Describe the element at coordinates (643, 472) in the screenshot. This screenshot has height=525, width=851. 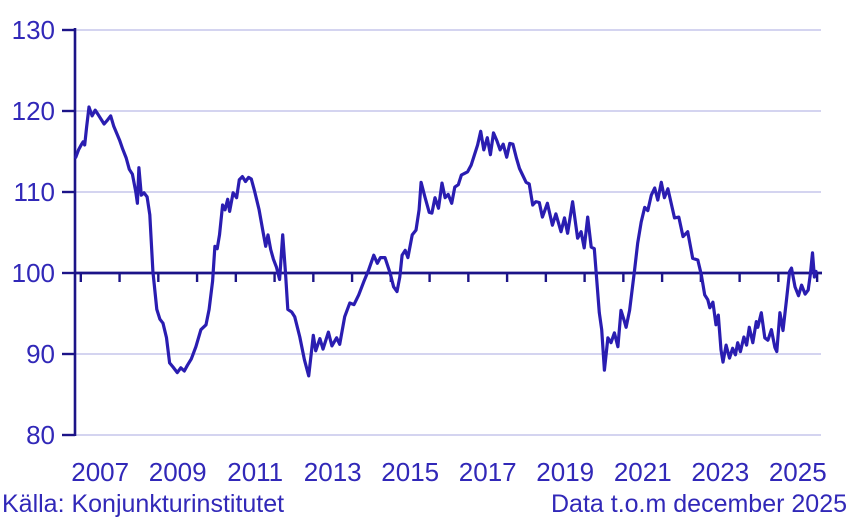
I see `x-tick-label-2021: 2021` at that location.